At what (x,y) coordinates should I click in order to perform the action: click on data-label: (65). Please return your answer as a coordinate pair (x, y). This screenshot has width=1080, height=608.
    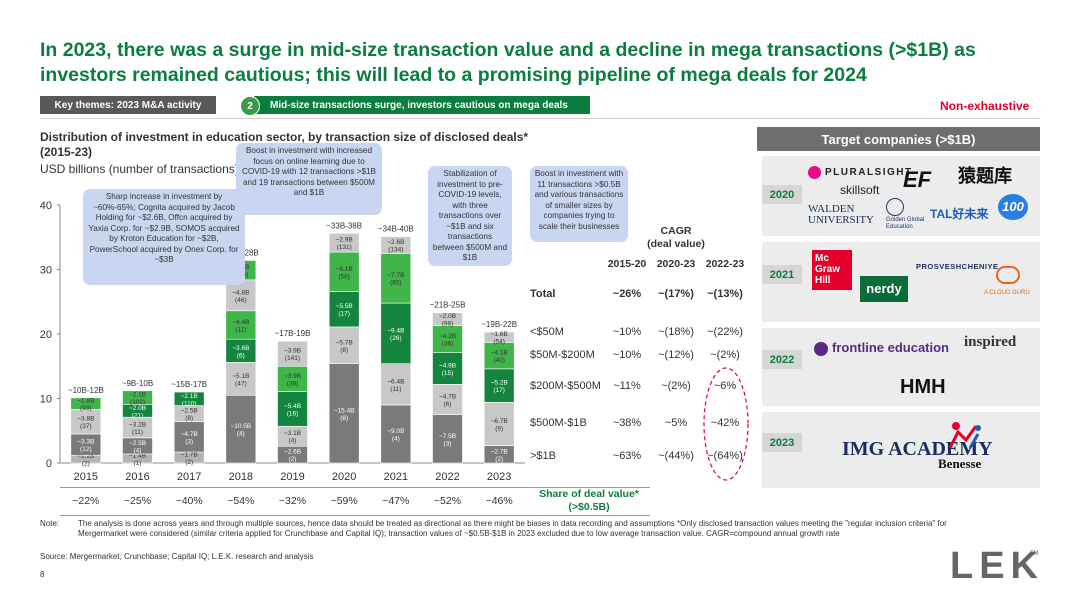
    Looking at the image, I should click on (396, 283).